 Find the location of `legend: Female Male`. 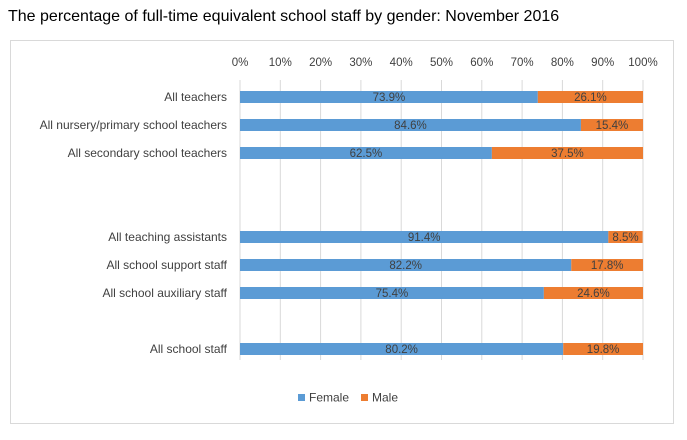

legend: Female Male is located at coordinates (348, 398).